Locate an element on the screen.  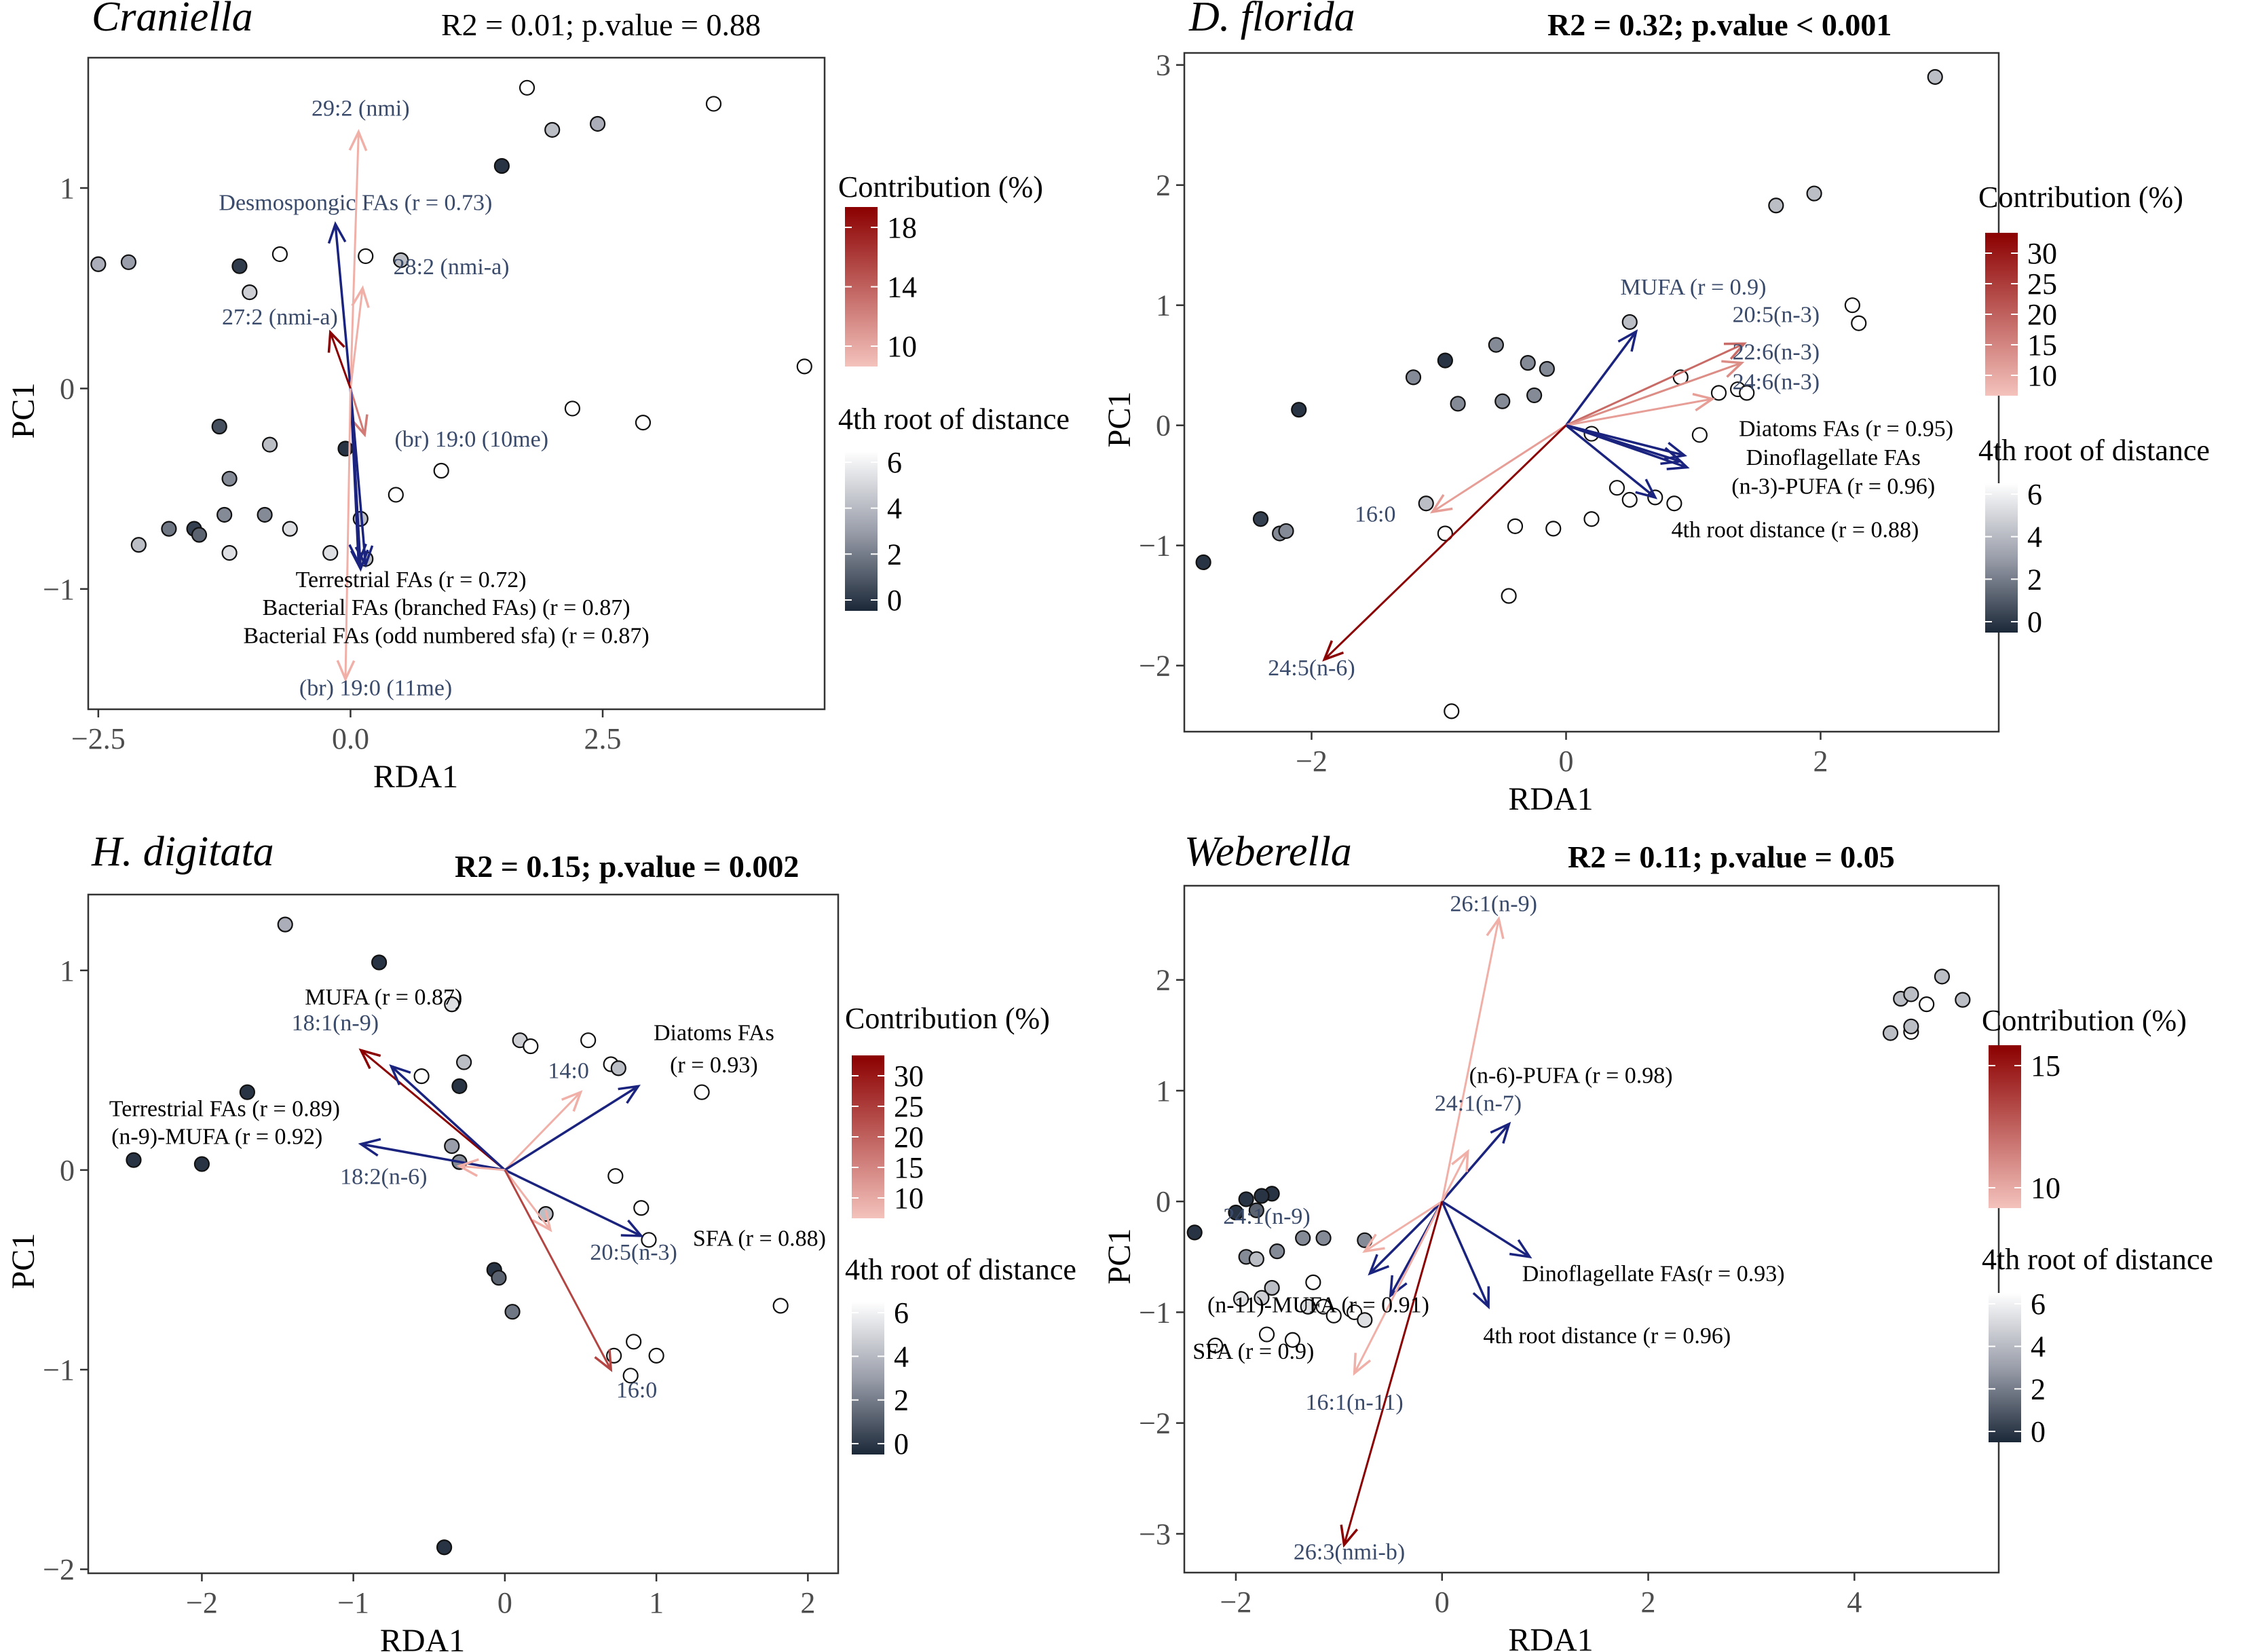
arrow-label: 29:2 (nmi) is located at coordinates (360, 109).